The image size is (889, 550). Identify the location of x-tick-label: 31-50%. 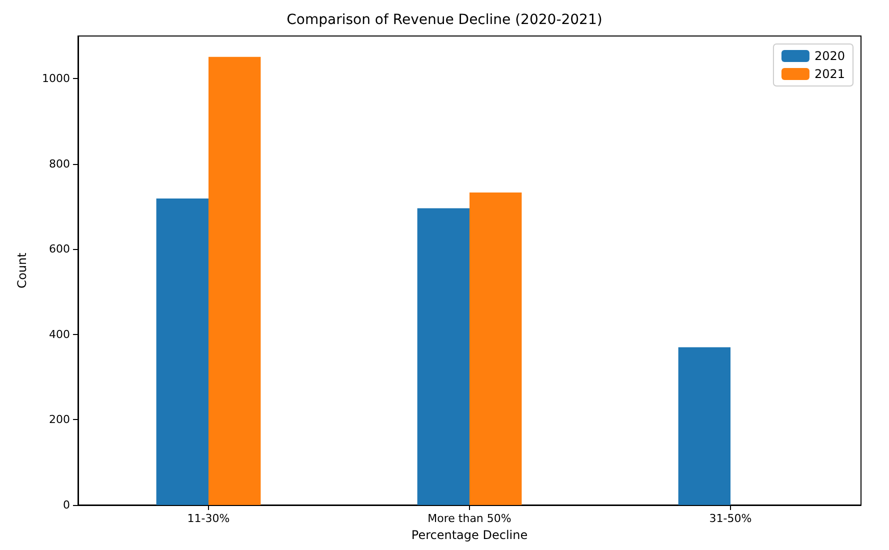
(730, 518).